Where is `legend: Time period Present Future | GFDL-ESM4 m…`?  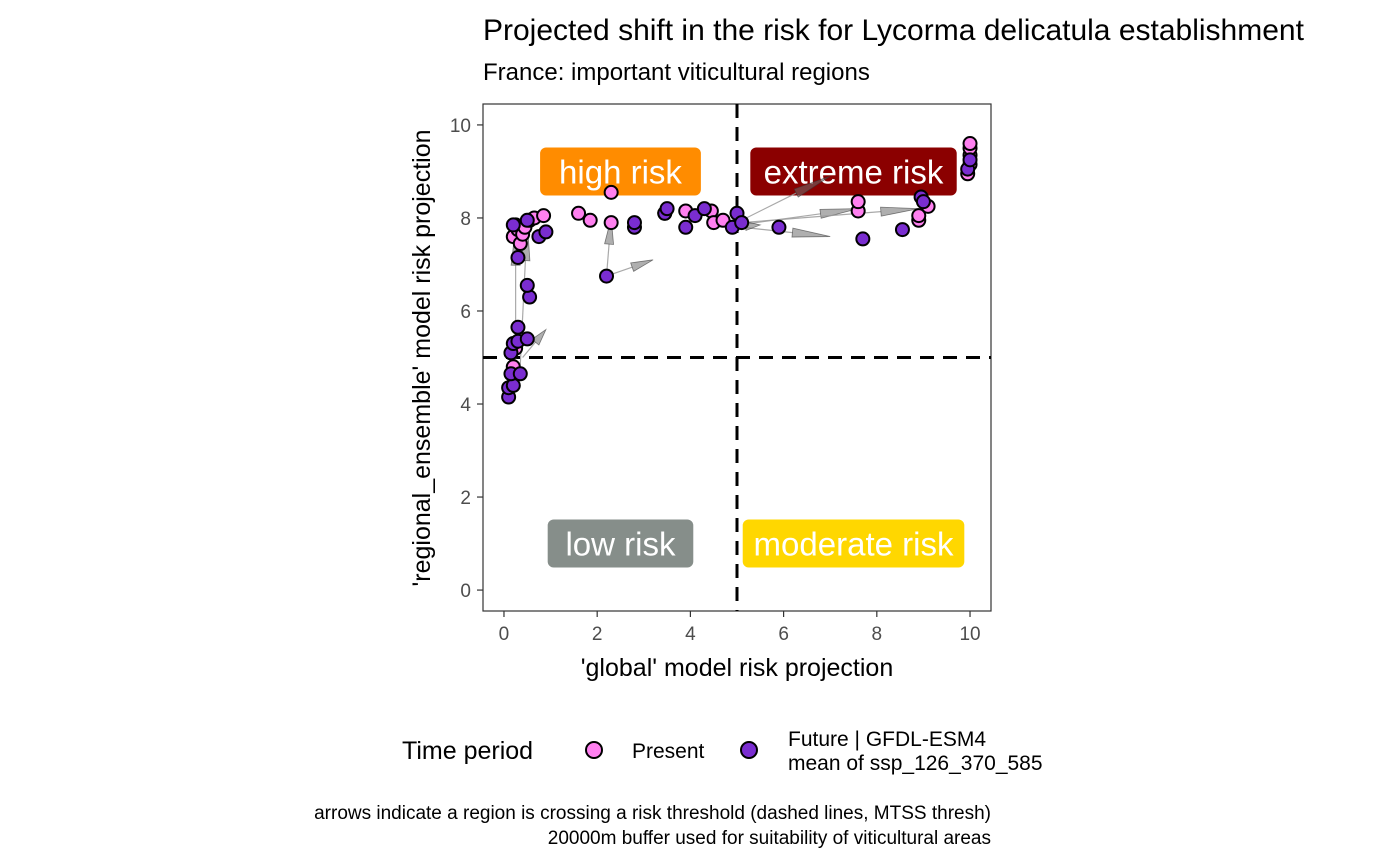 legend: Time period Present Future | GFDL-ESM4 m… is located at coordinates (722, 751).